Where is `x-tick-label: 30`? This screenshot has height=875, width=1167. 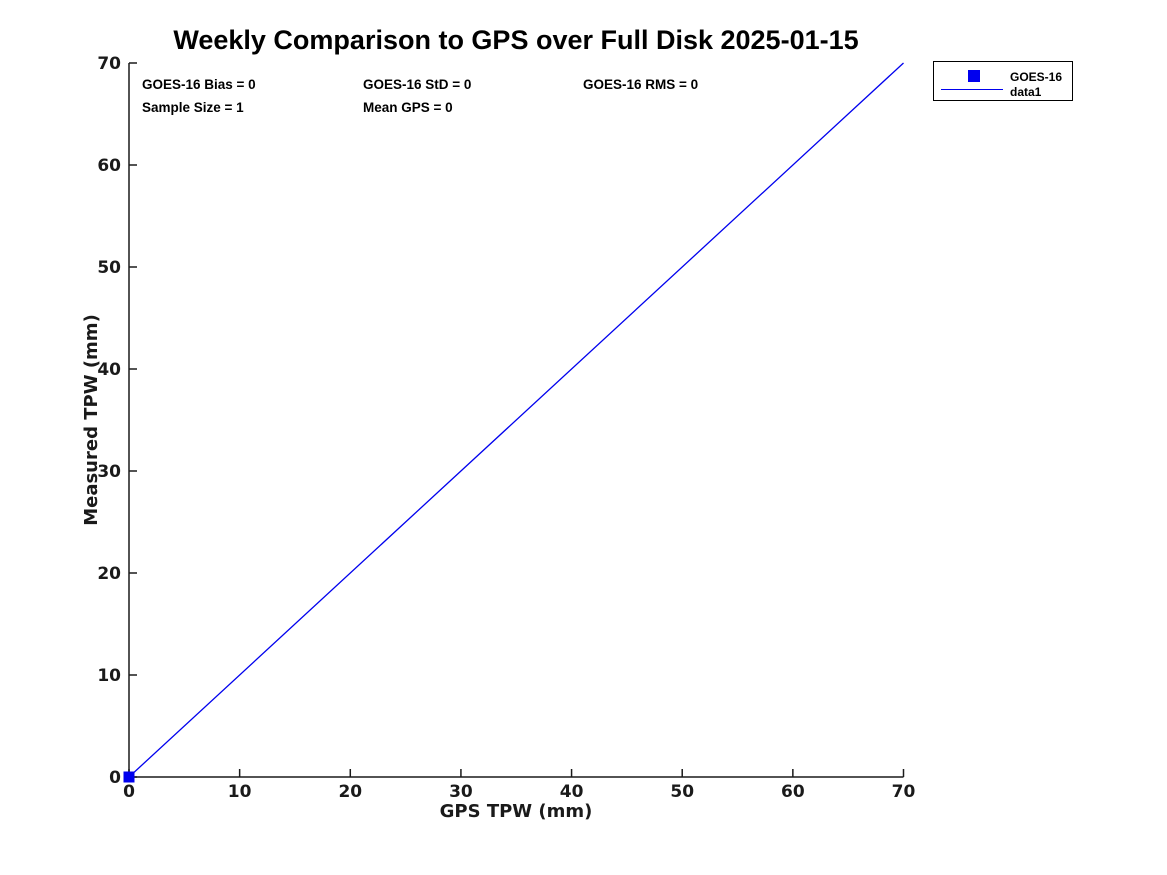 x-tick-label: 30 is located at coordinates (461, 792).